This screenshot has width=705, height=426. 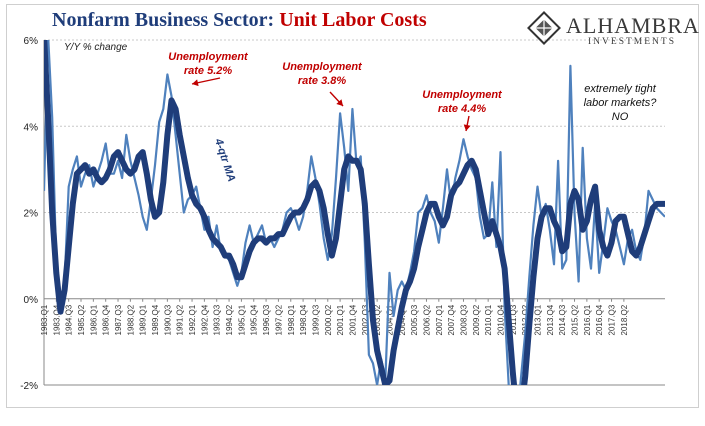 What do you see at coordinates (291, 319) in the screenshot?
I see `x-tick-label: 1998.Q1` at bounding box center [291, 319].